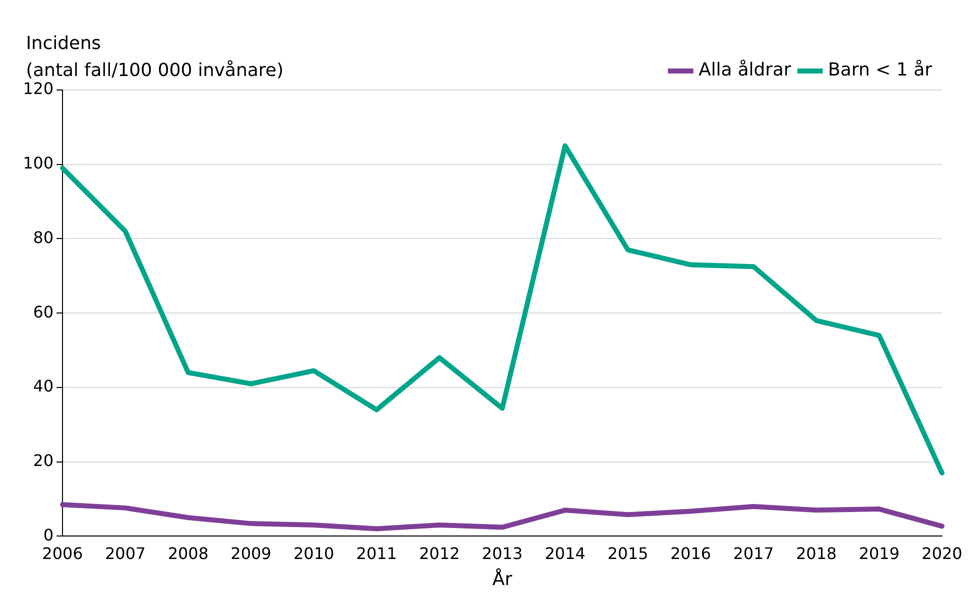 The image size is (968, 603). Describe the element at coordinates (251, 553) in the screenshot. I see `x-tick-label: 2009` at that location.